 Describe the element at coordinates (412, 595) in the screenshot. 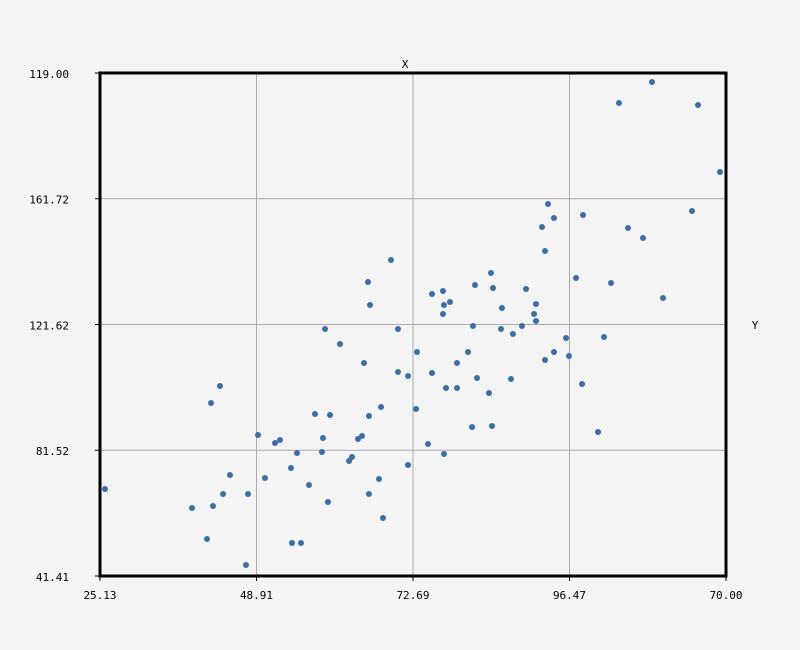

I see `x-tick-label: 72.69` at that location.